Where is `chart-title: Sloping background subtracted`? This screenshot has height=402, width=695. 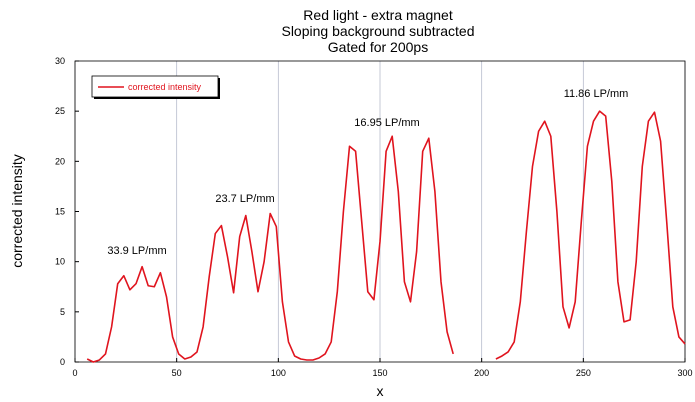 chart-title: Sloping background subtracted is located at coordinates (377, 31).